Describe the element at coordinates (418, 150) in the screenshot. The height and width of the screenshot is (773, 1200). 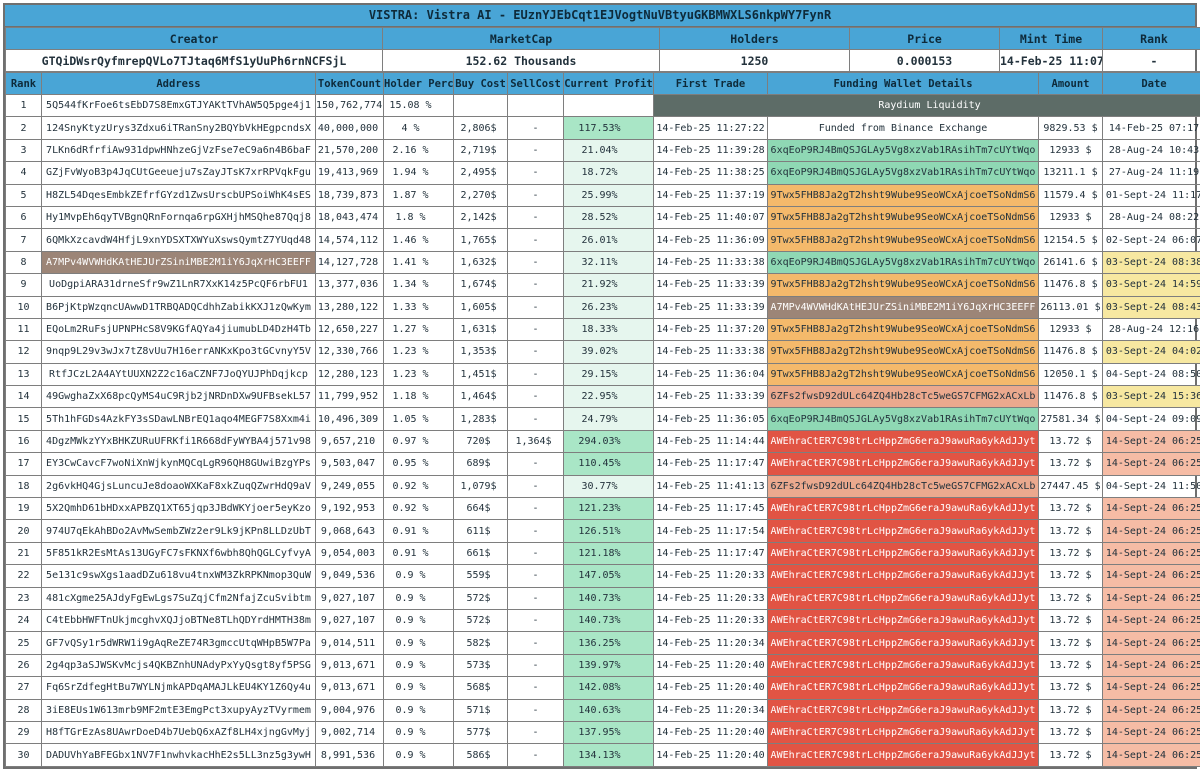
I see `holder-perc-cell: 2.16 %` at that location.